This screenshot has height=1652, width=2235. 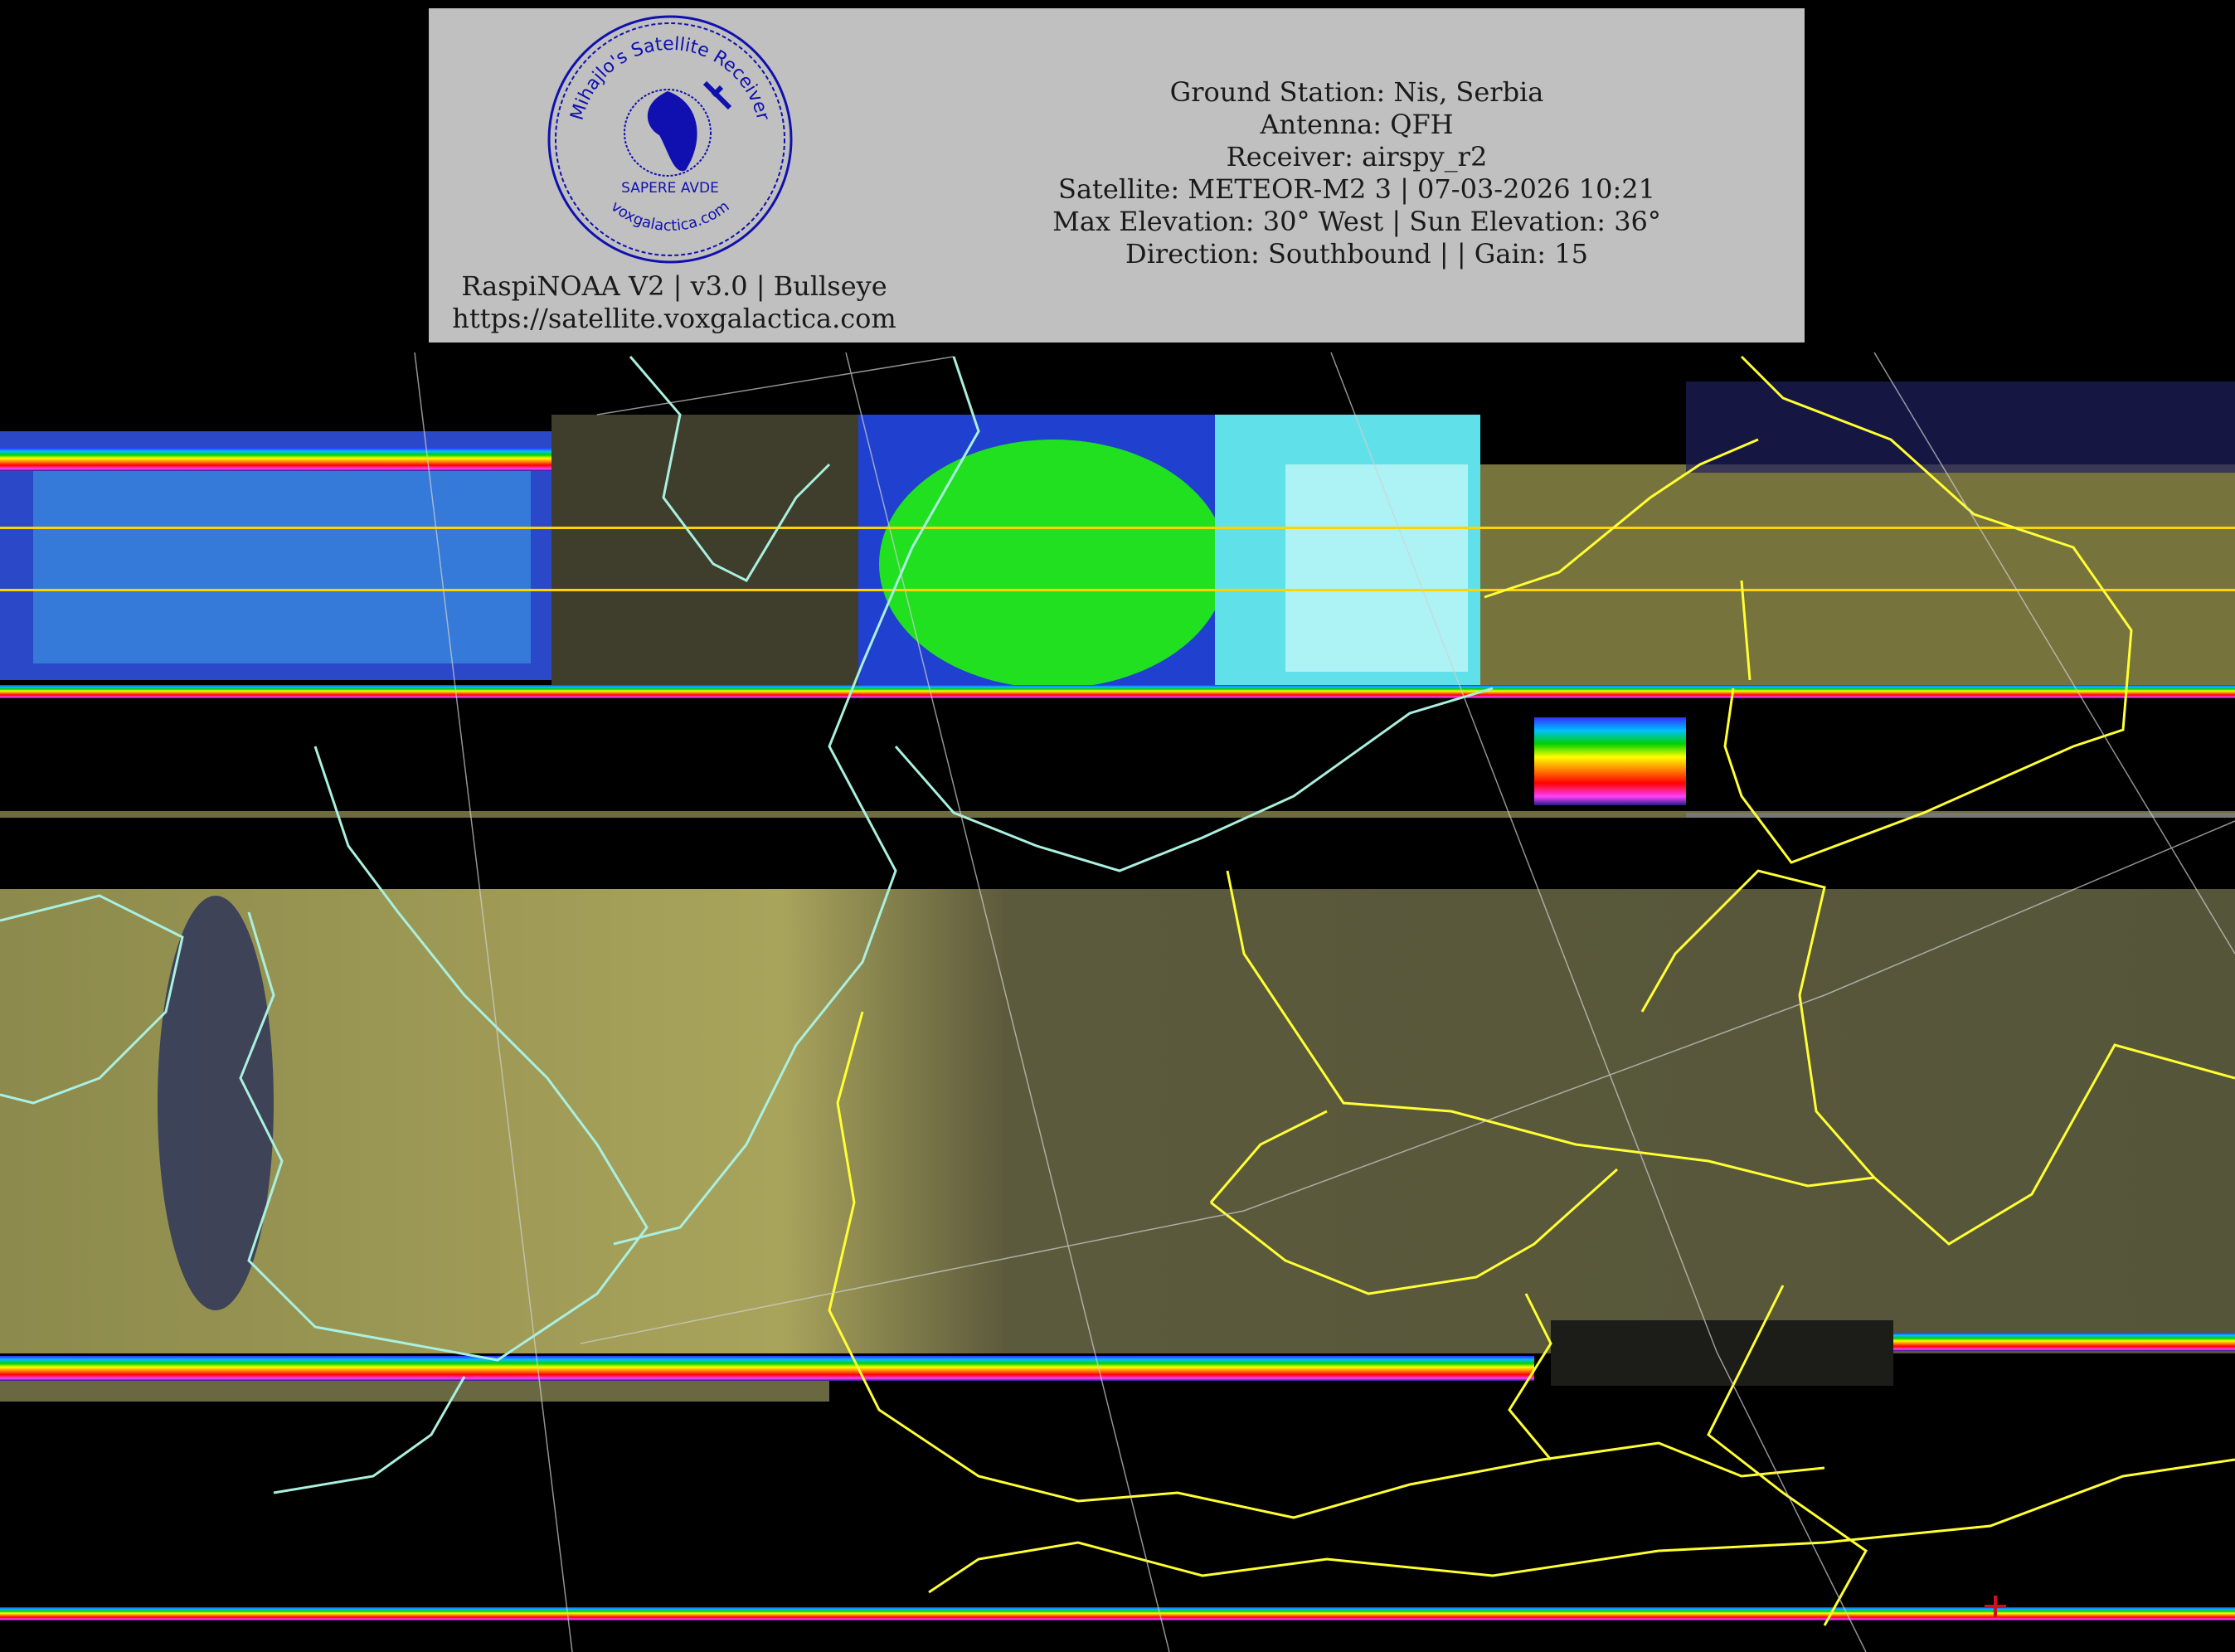 I want to click on satellite-icon, so click(x=717, y=95).